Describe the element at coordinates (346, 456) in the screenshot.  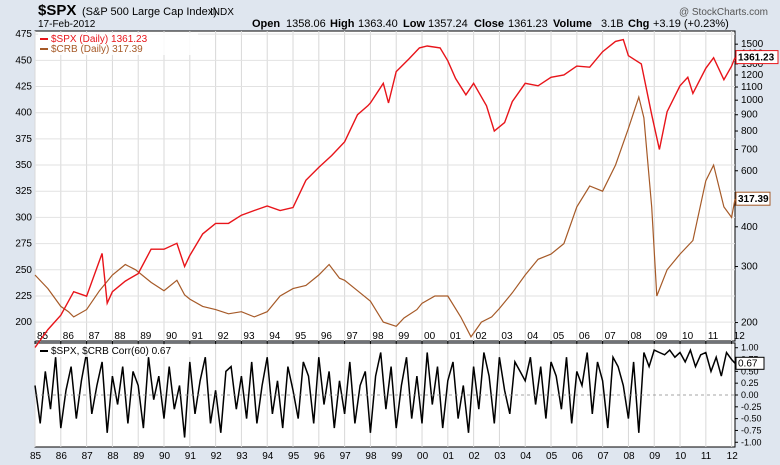
I see `corr-x-tick-label: 97` at that location.